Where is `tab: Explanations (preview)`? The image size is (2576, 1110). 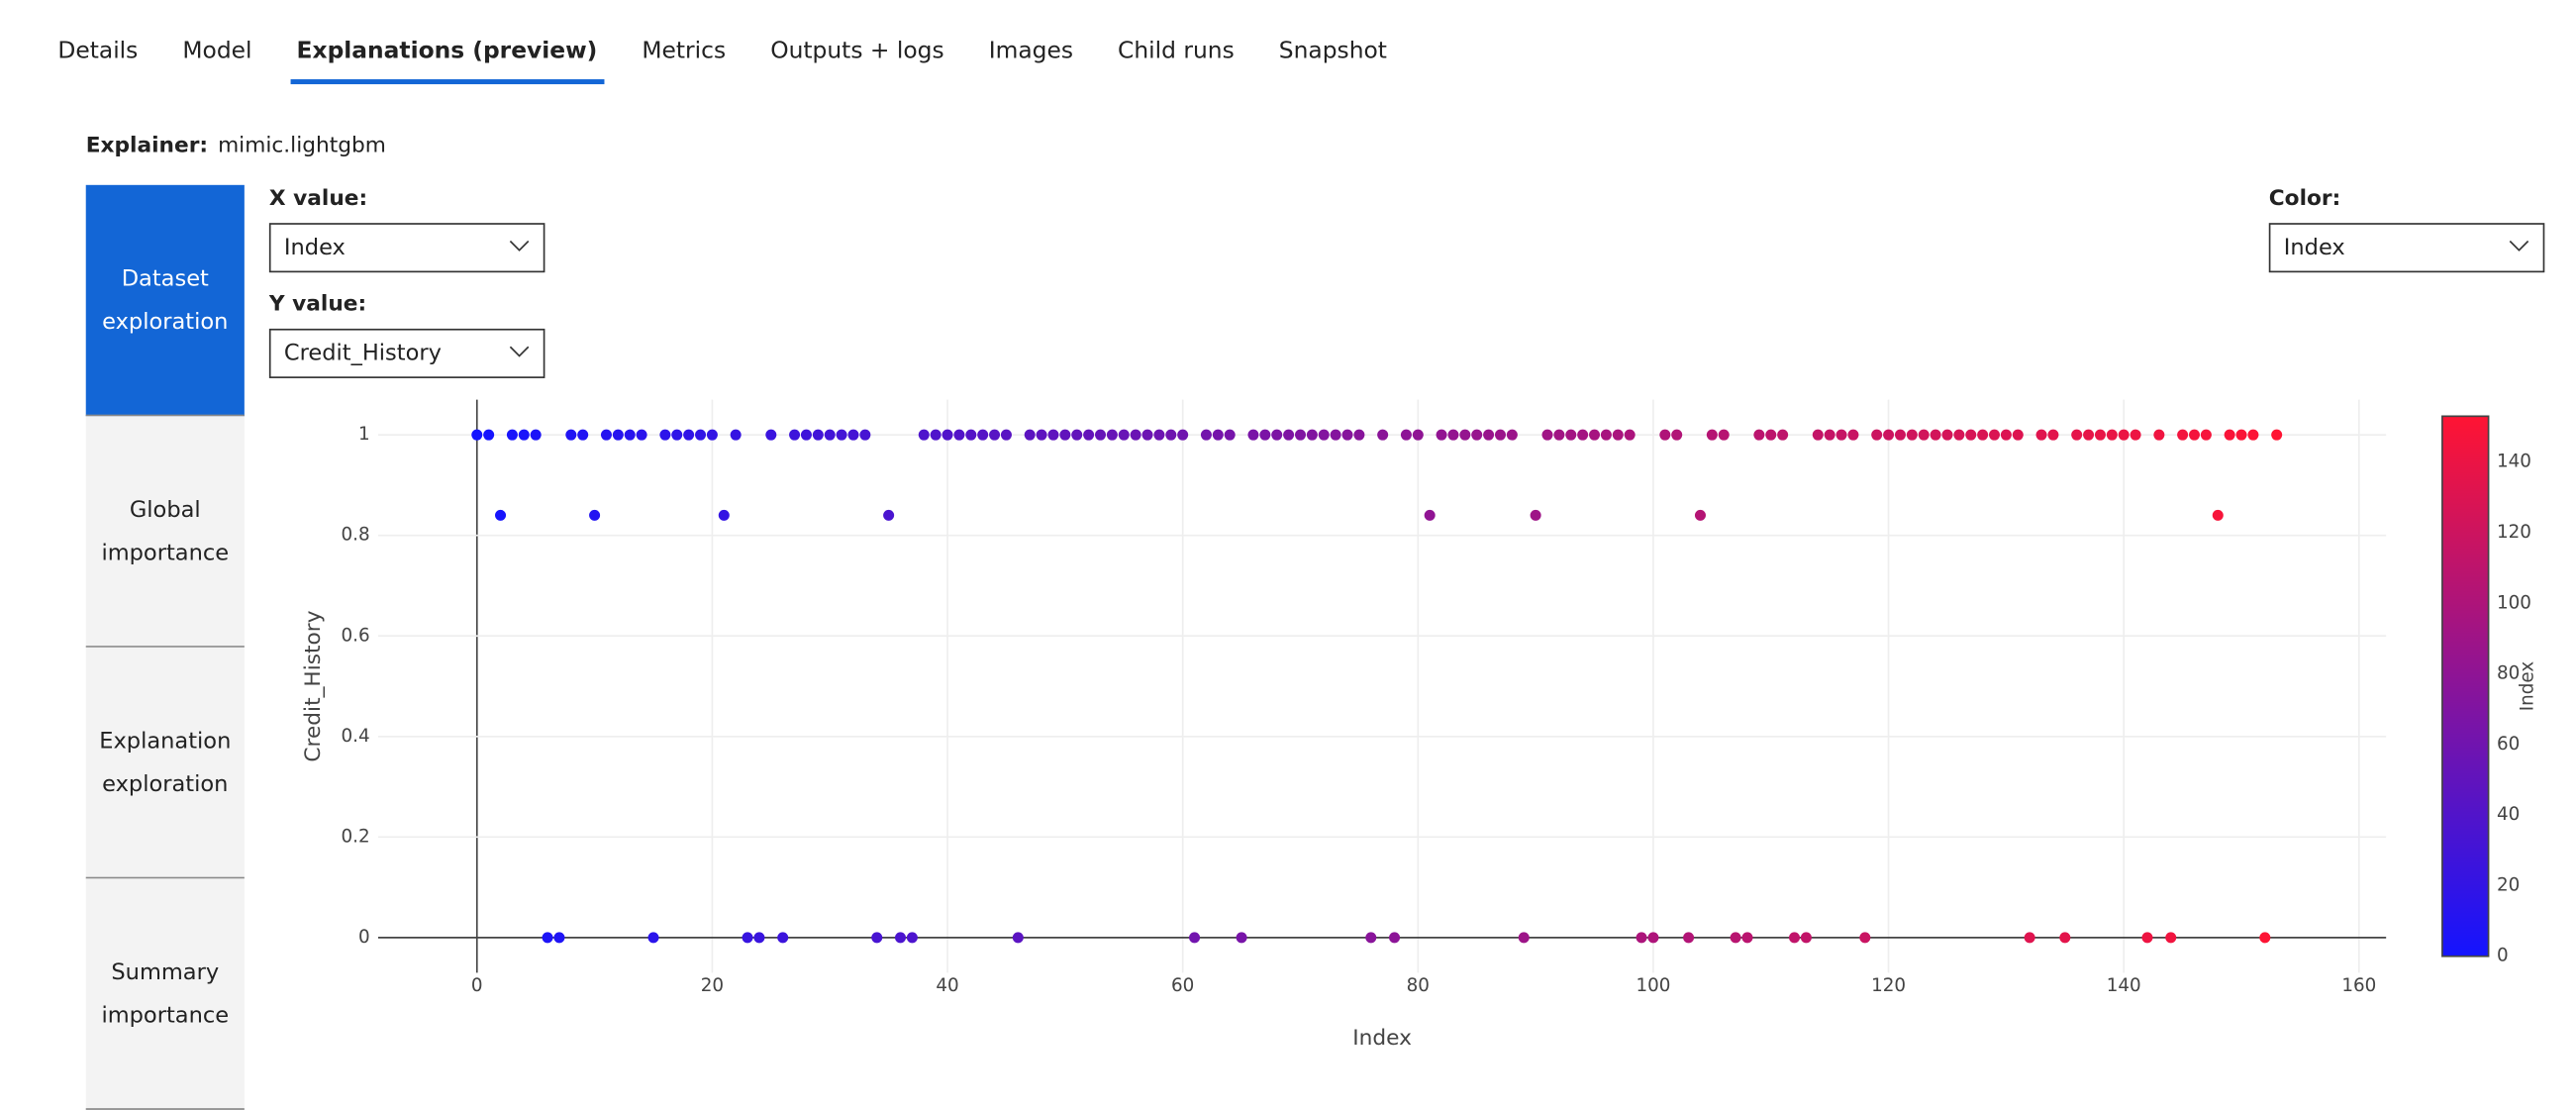
tab: Explanations (preview) is located at coordinates (447, 60).